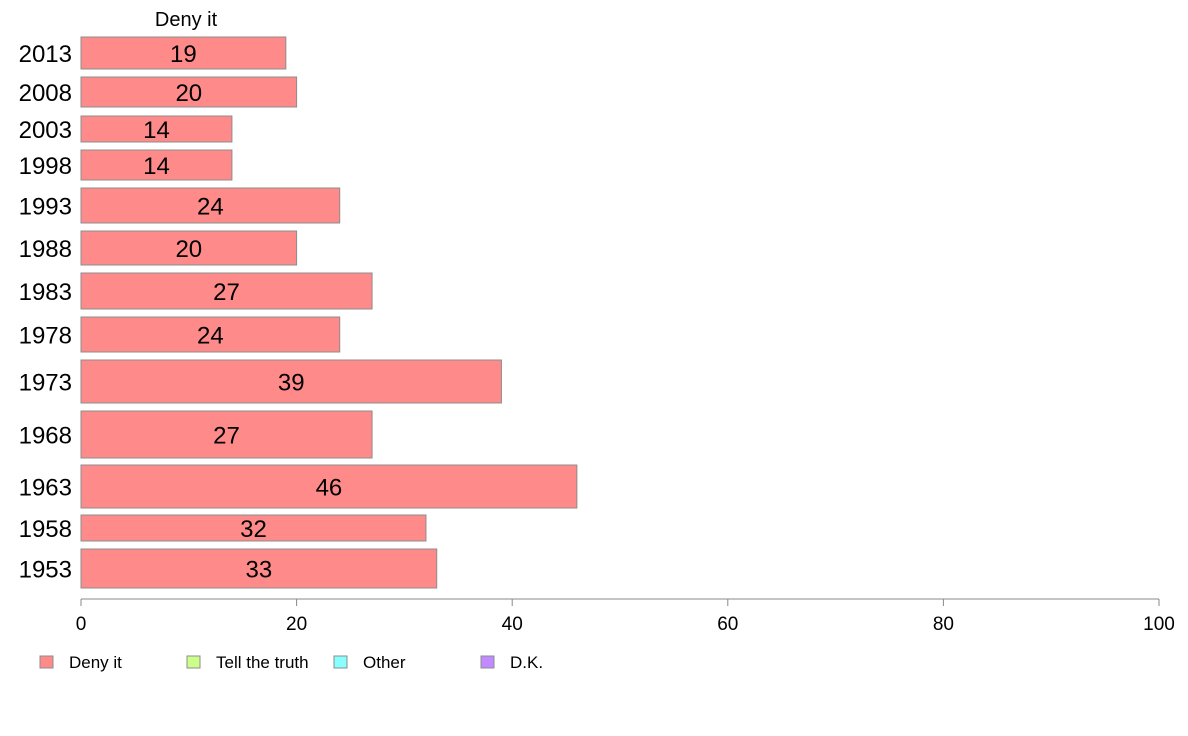  I want to click on category-label: 1983, so click(45, 292).